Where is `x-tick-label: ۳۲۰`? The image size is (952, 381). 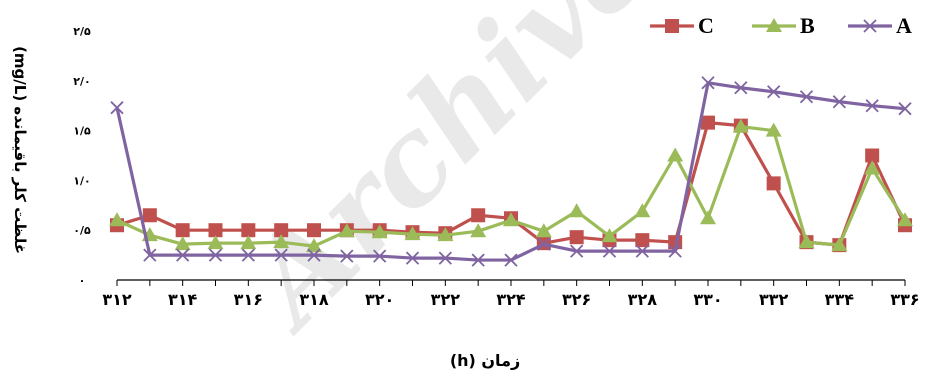 x-tick-label: ۳۲۰ is located at coordinates (379, 299).